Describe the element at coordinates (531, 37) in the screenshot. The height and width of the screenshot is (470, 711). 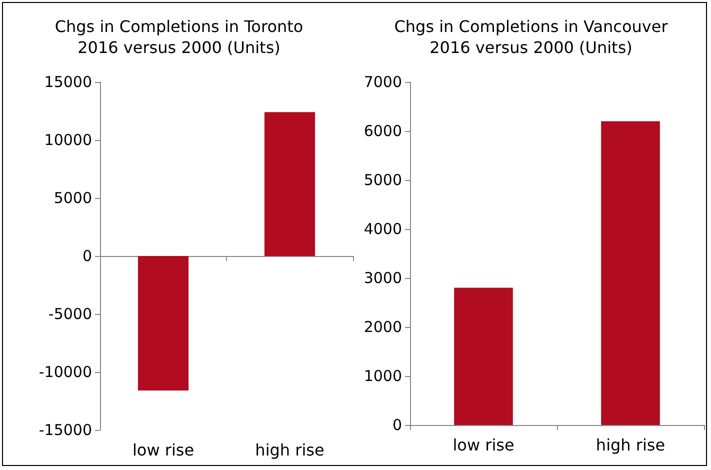
I see `chart-title: Chgs in Completions in Vancouver 2016 versus 2000 (Units)` at that location.